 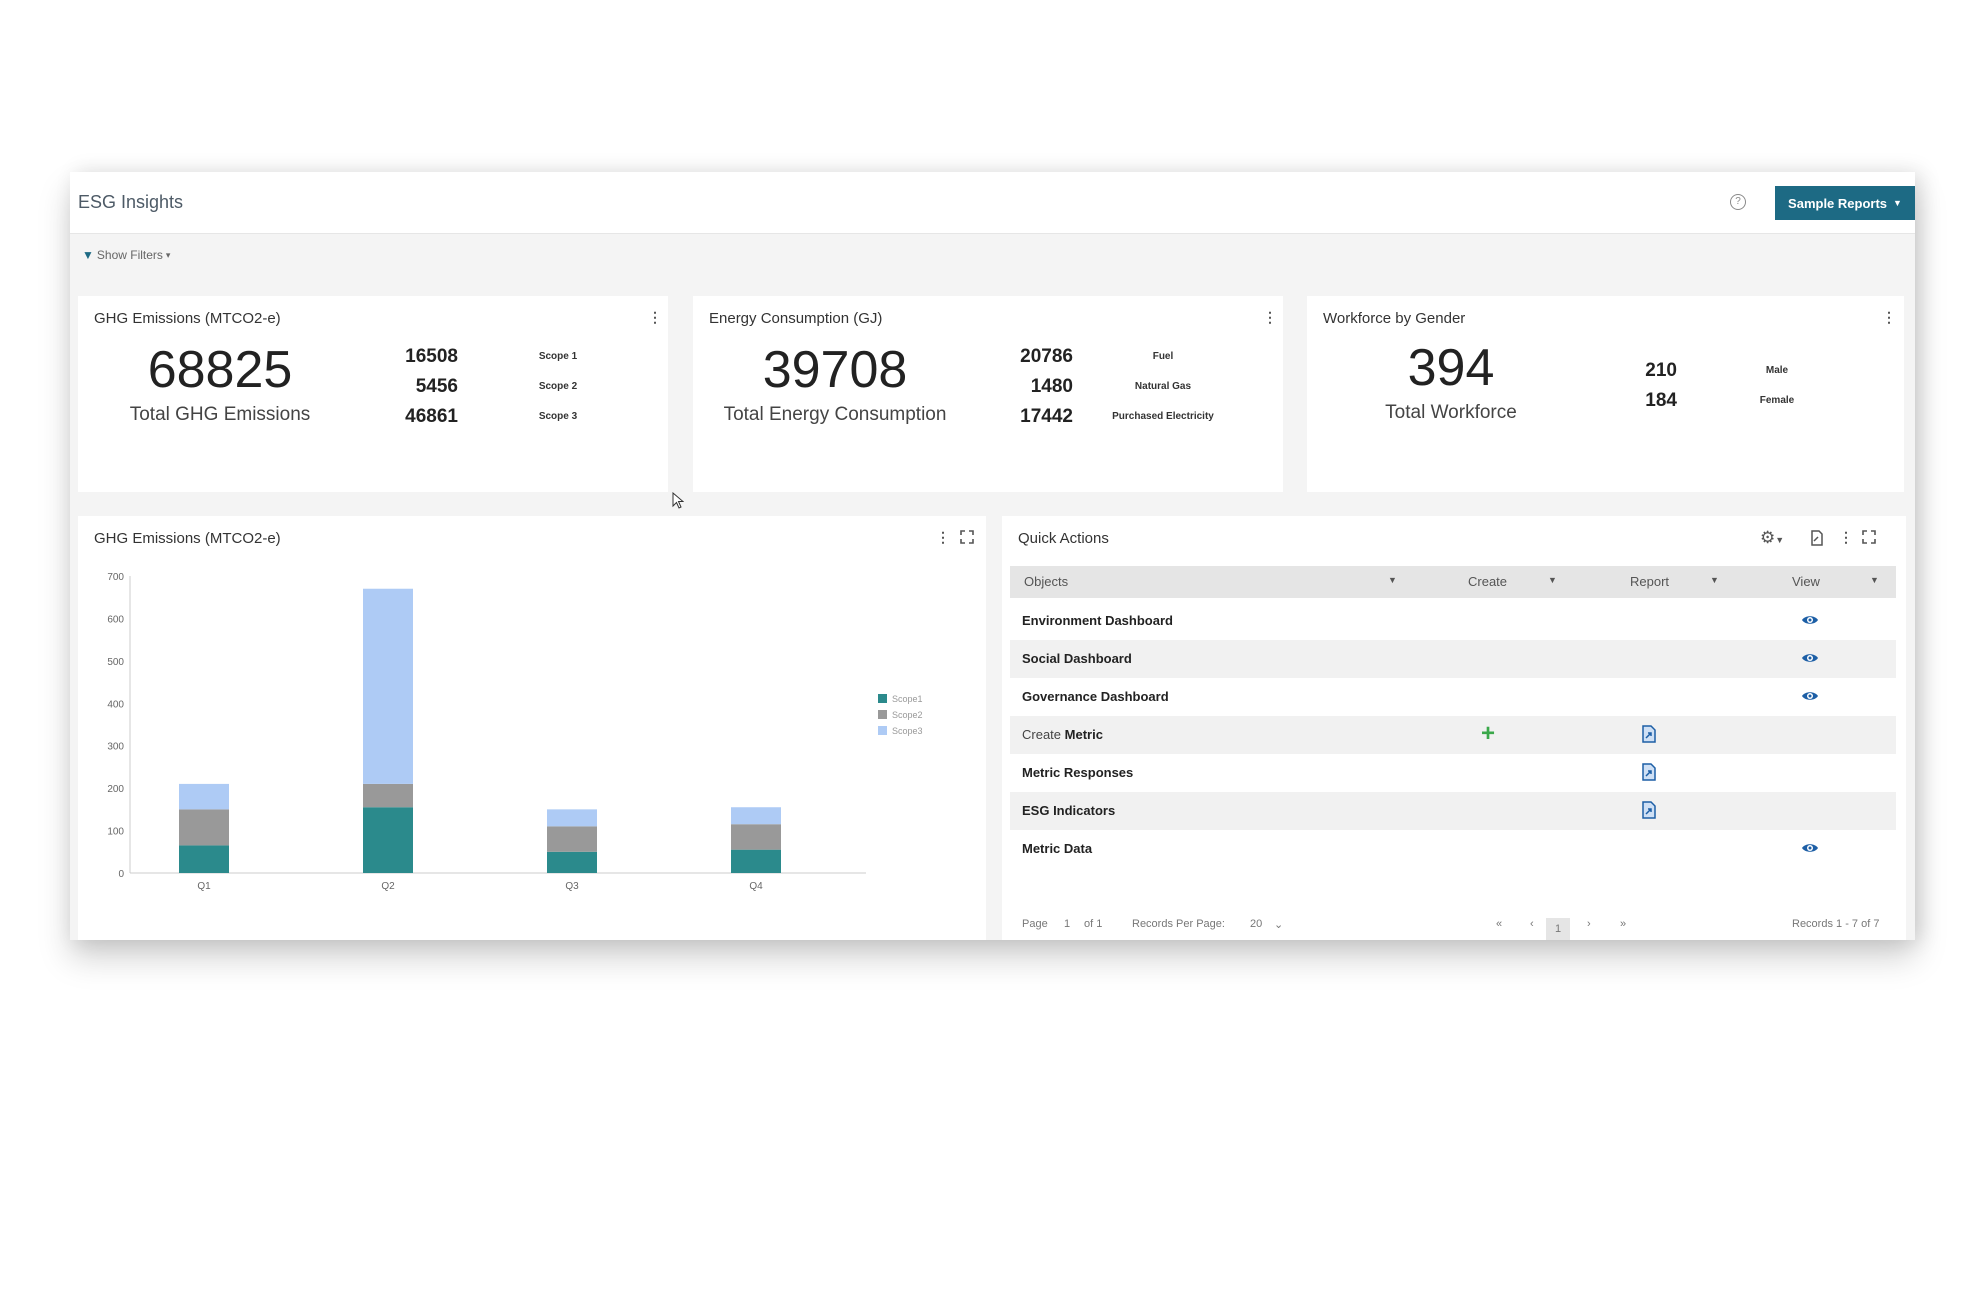 I want to click on records-summary: Records 1 - 7 of 7, so click(x=1836, y=924).